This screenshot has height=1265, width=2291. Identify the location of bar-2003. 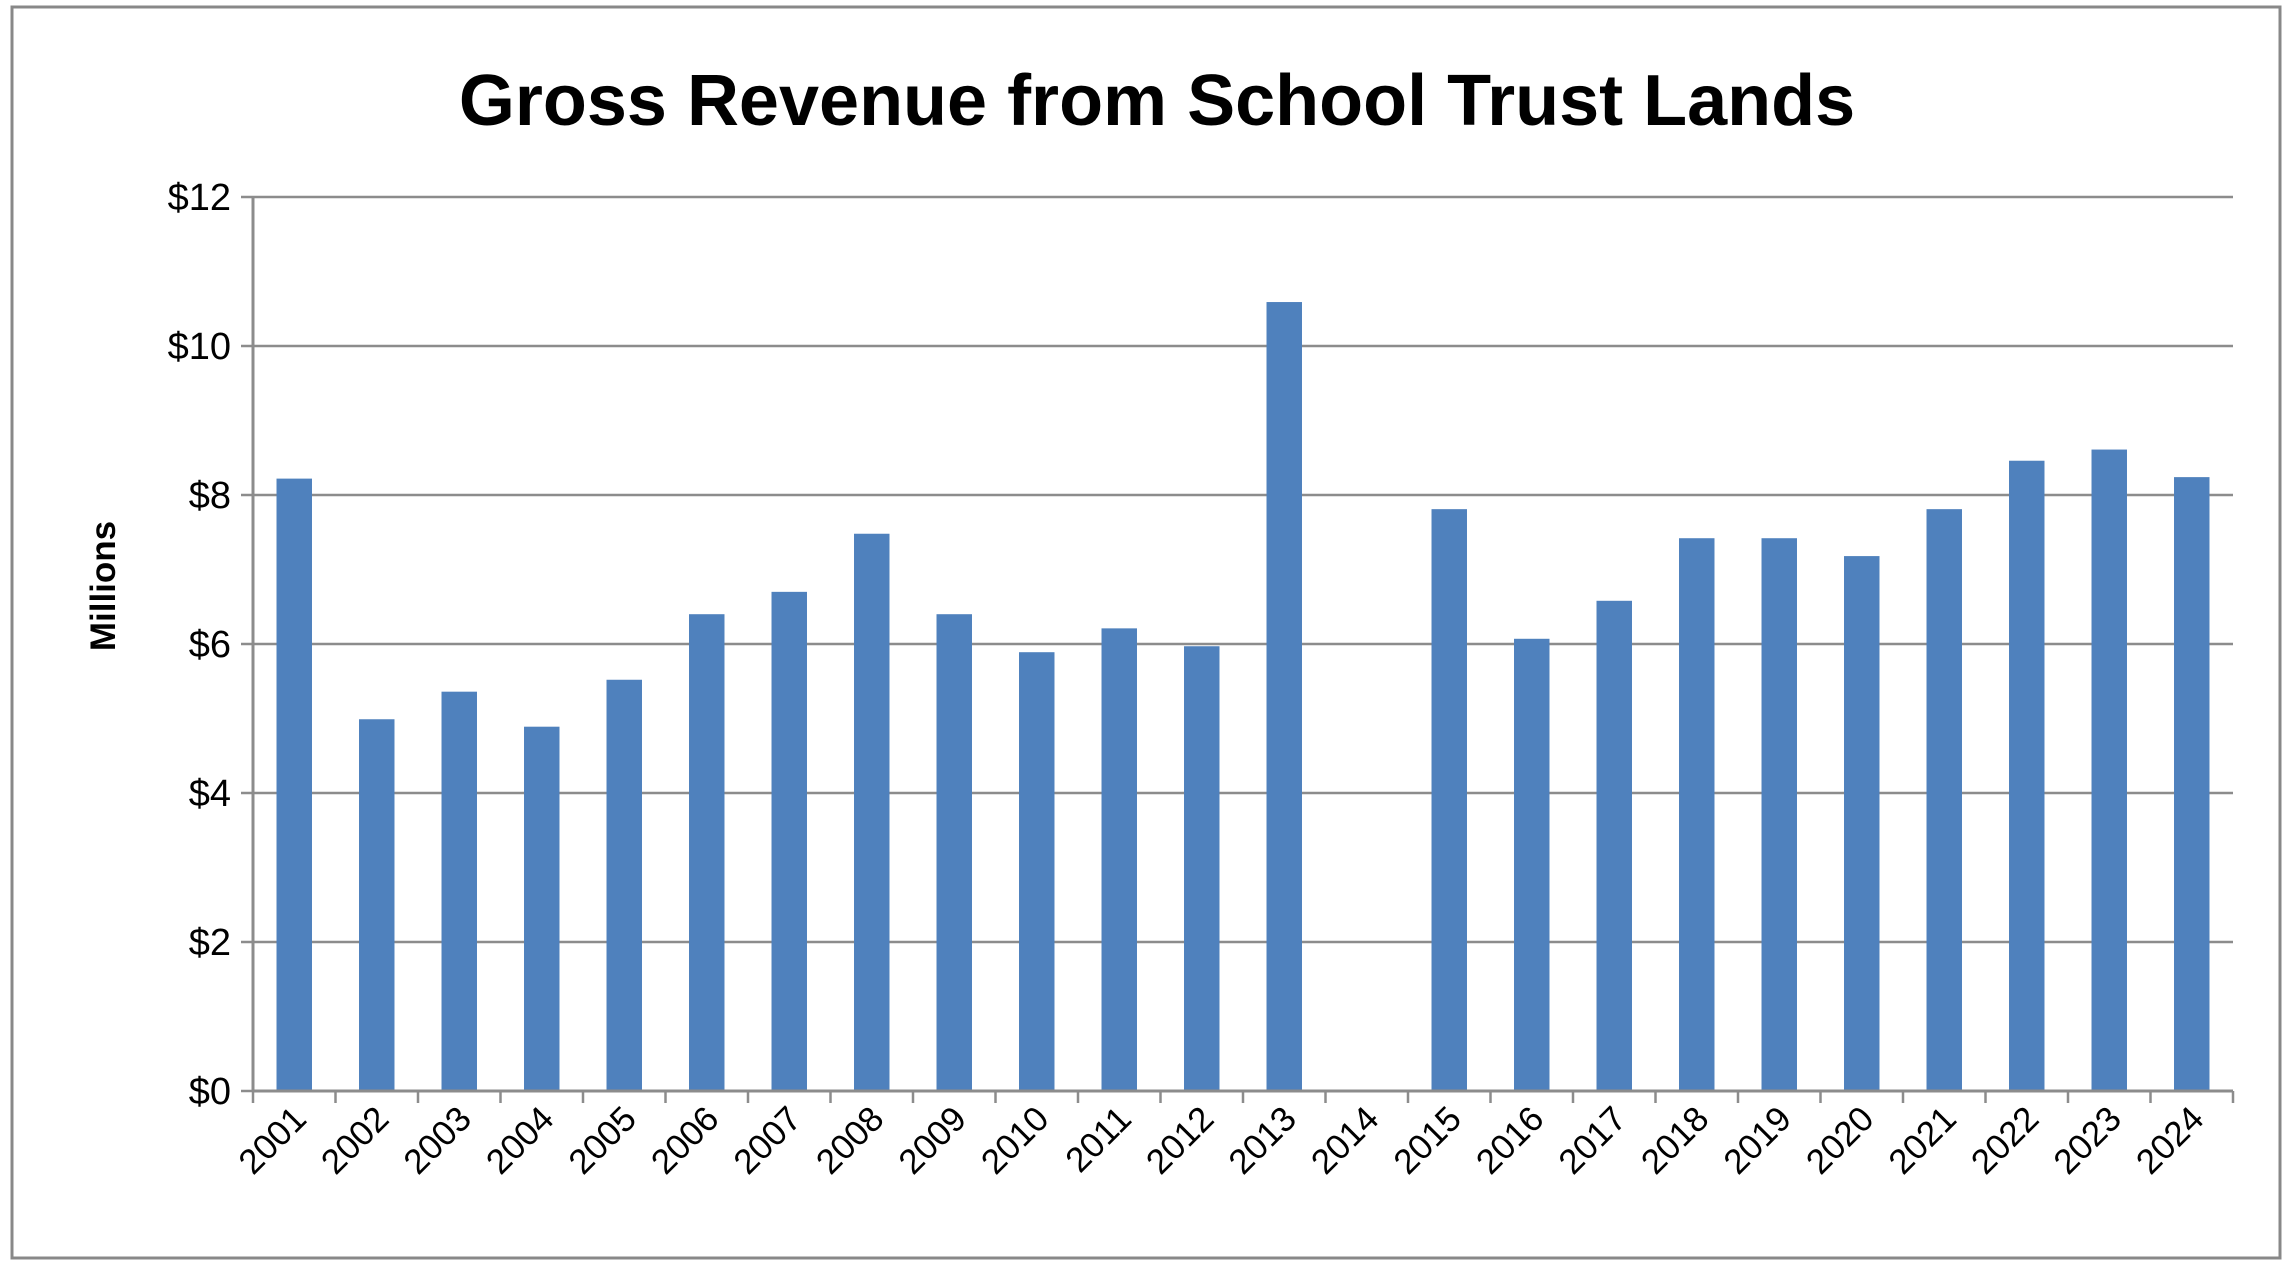
(459, 891).